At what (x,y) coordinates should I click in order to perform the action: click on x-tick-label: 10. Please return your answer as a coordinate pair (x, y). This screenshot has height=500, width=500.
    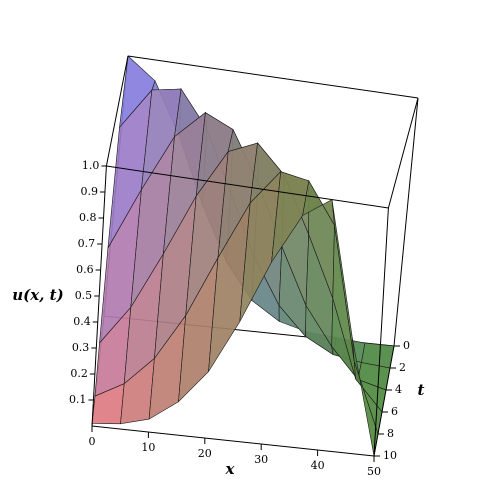
    Looking at the image, I should click on (148, 447).